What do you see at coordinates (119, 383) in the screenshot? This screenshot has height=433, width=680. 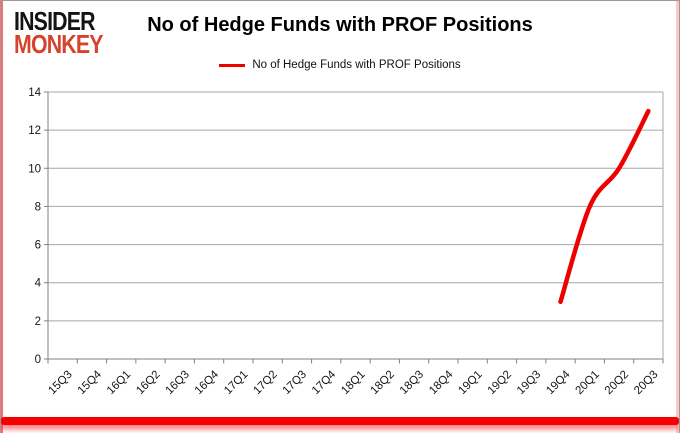 I see `svg-text: 16Q1` at bounding box center [119, 383].